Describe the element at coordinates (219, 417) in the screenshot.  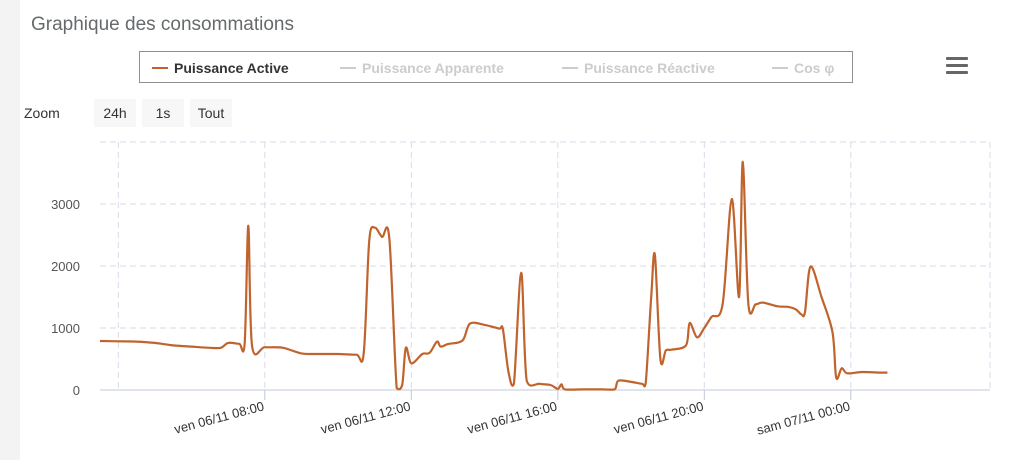
I see `x-tick-label: ven 06/11 08:00` at that location.